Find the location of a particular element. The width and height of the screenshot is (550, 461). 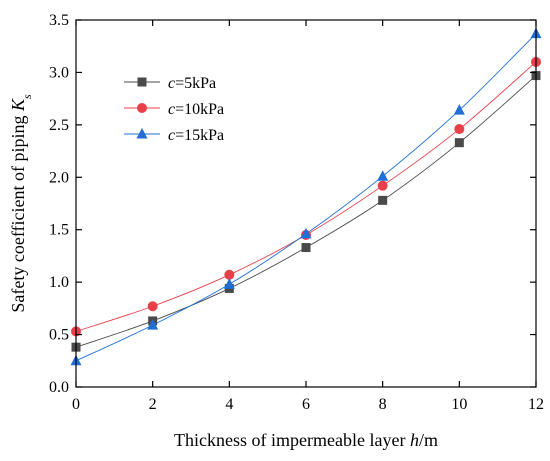

legend: c=5kPa c=10kPa c=15kPa is located at coordinates (174, 109).